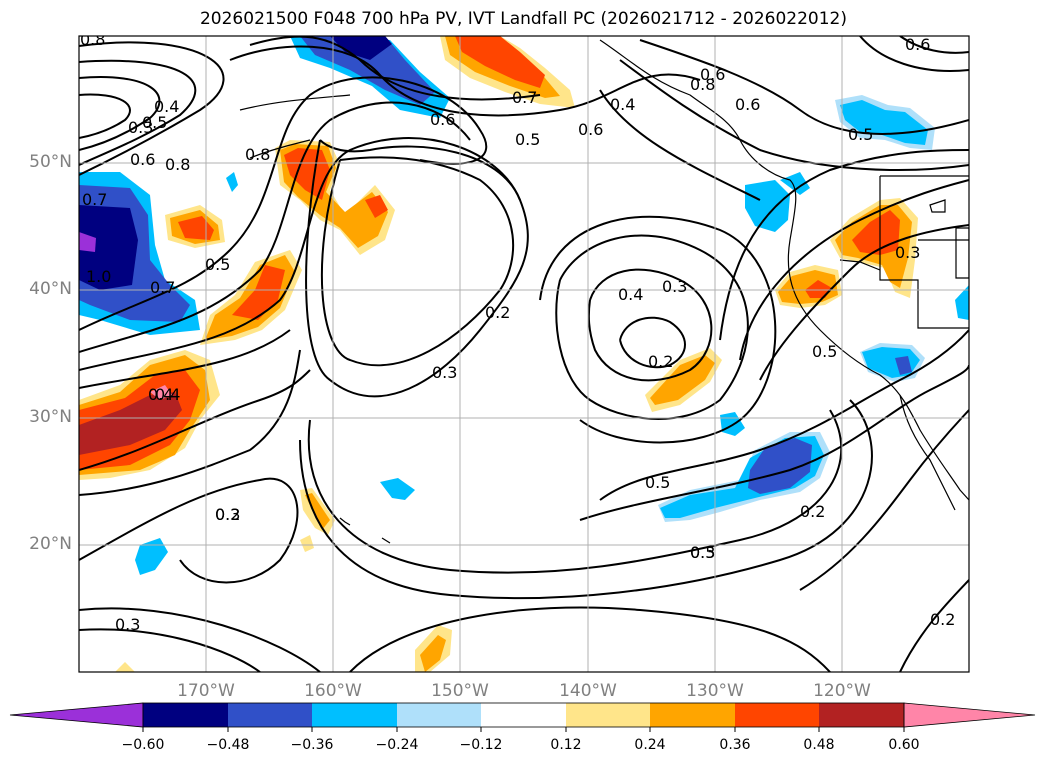 The height and width of the screenshot is (765, 1047). What do you see at coordinates (566, 745) in the screenshot?
I see `colorbar-tick-label: 0.12` at bounding box center [566, 745].